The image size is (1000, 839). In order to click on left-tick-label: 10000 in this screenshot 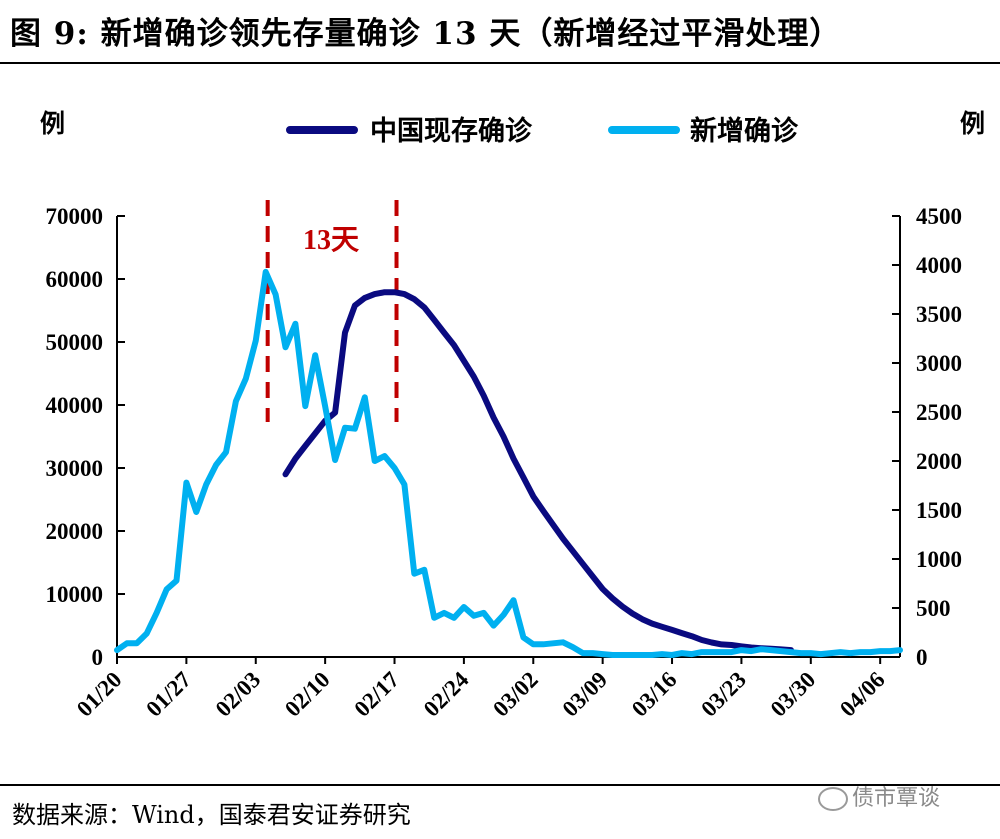, I will do `click(75, 594)`.